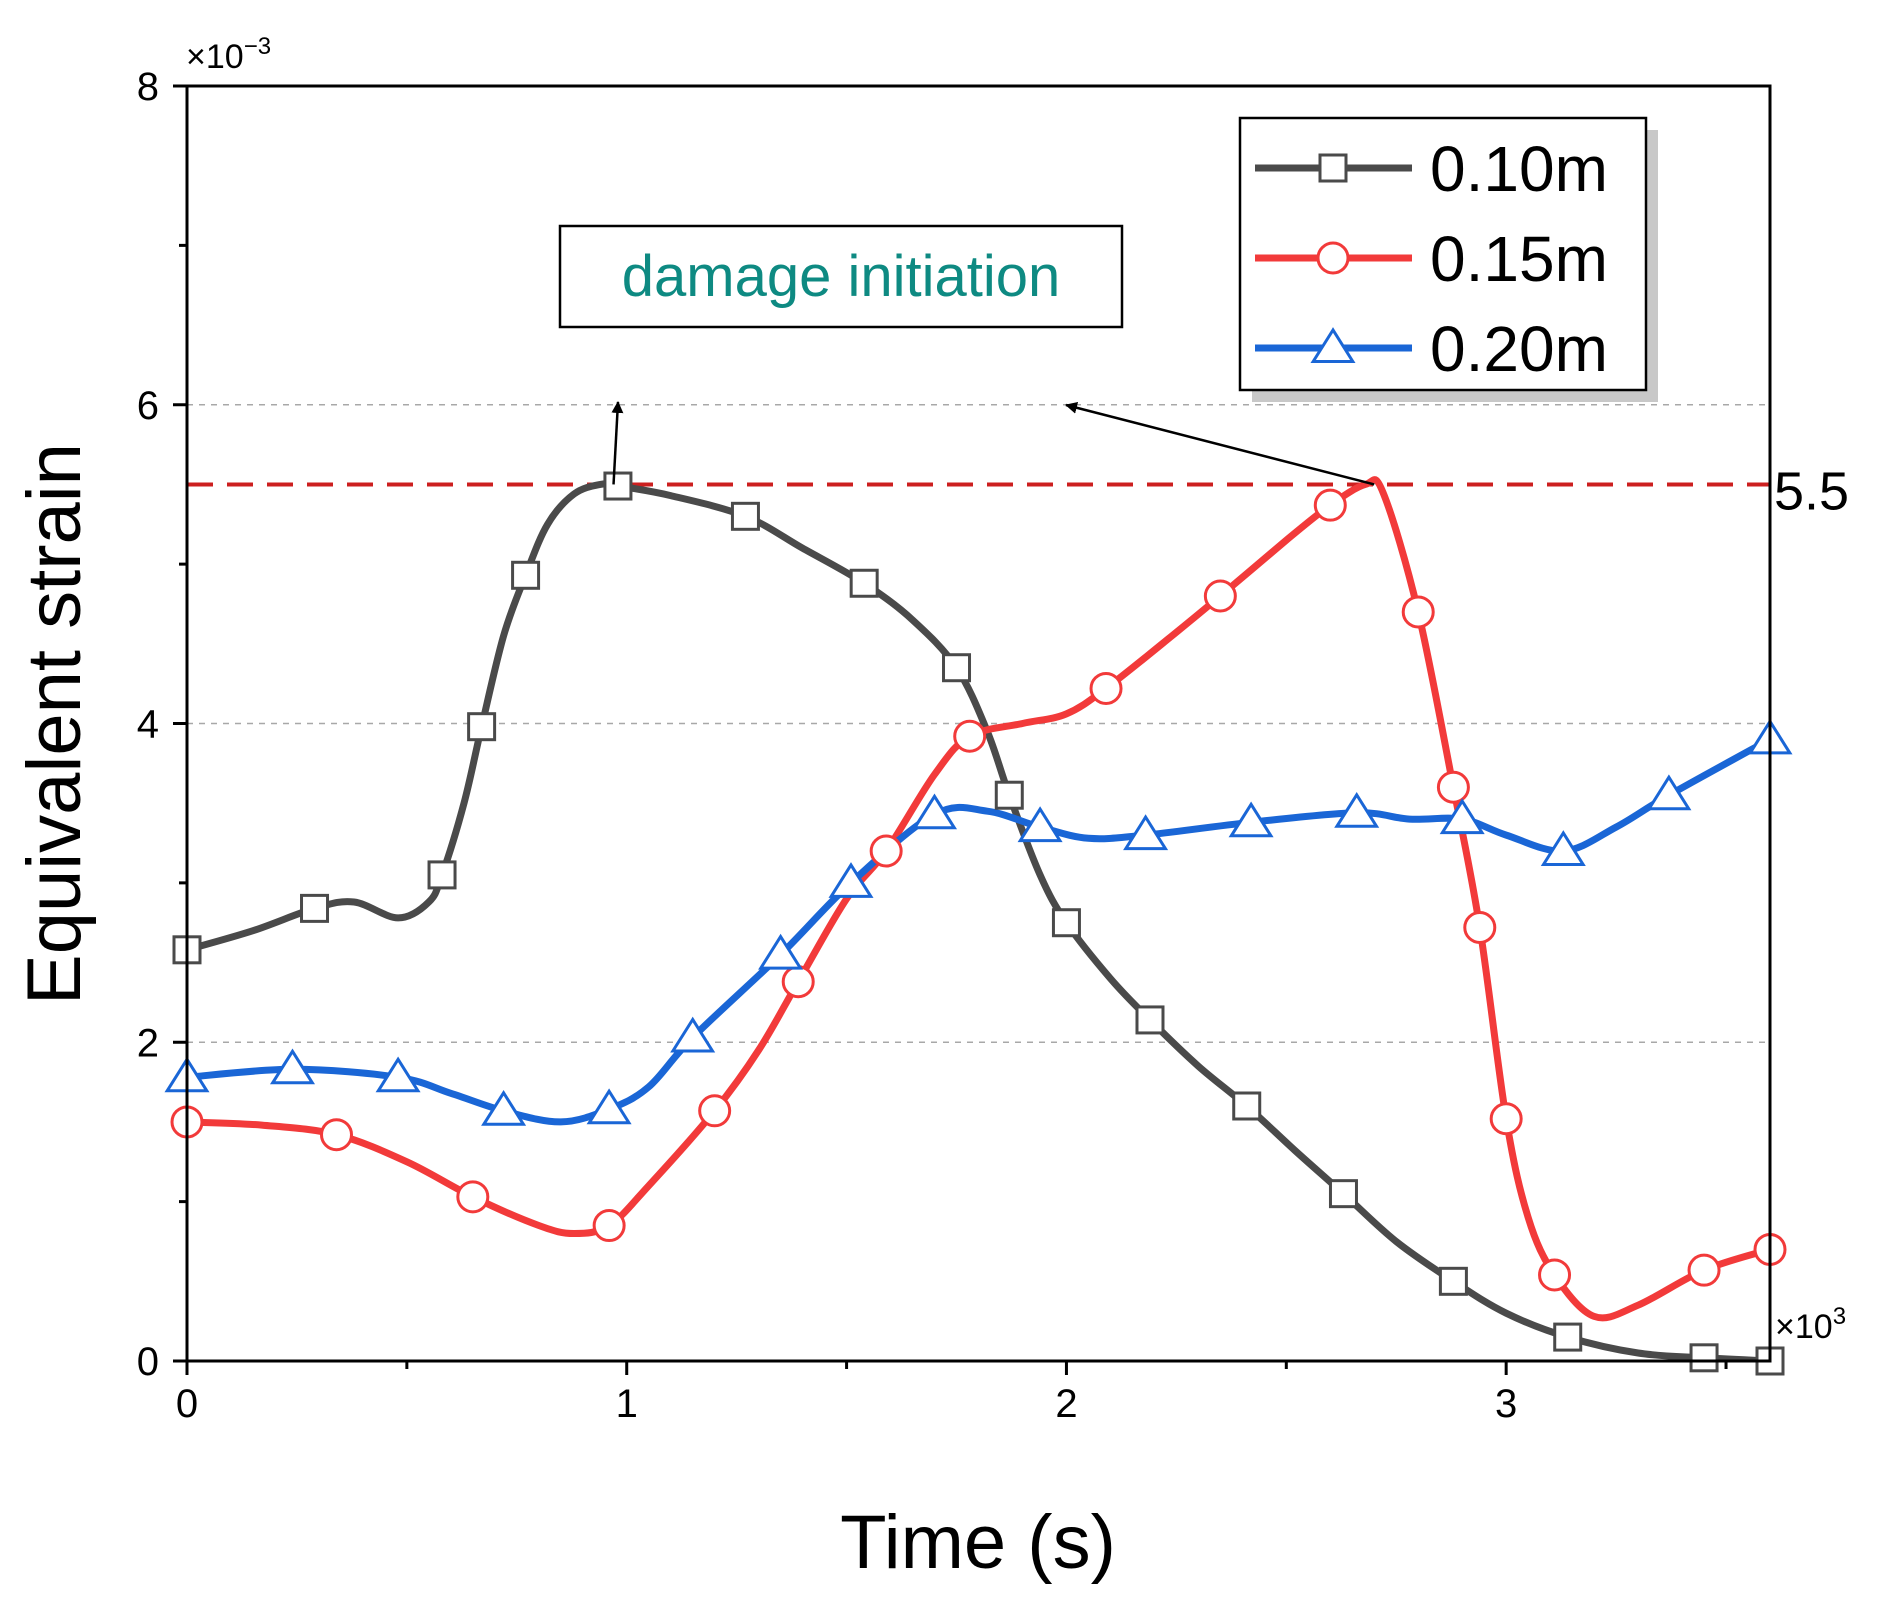 The width and height of the screenshot is (1899, 1606). What do you see at coordinates (1839, 1316) in the screenshot?
I see `x-multiplier-exponent: 3` at bounding box center [1839, 1316].